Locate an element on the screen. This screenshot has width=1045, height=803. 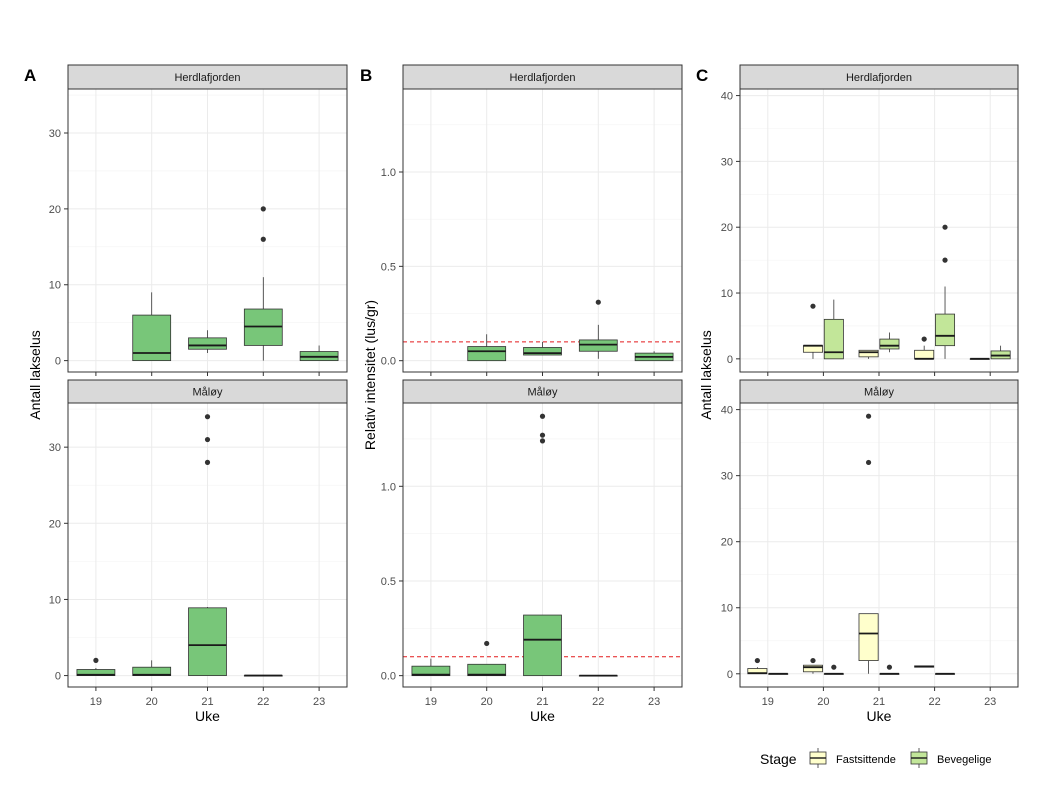
x-tick-label: 20 is located at coordinates (487, 702).